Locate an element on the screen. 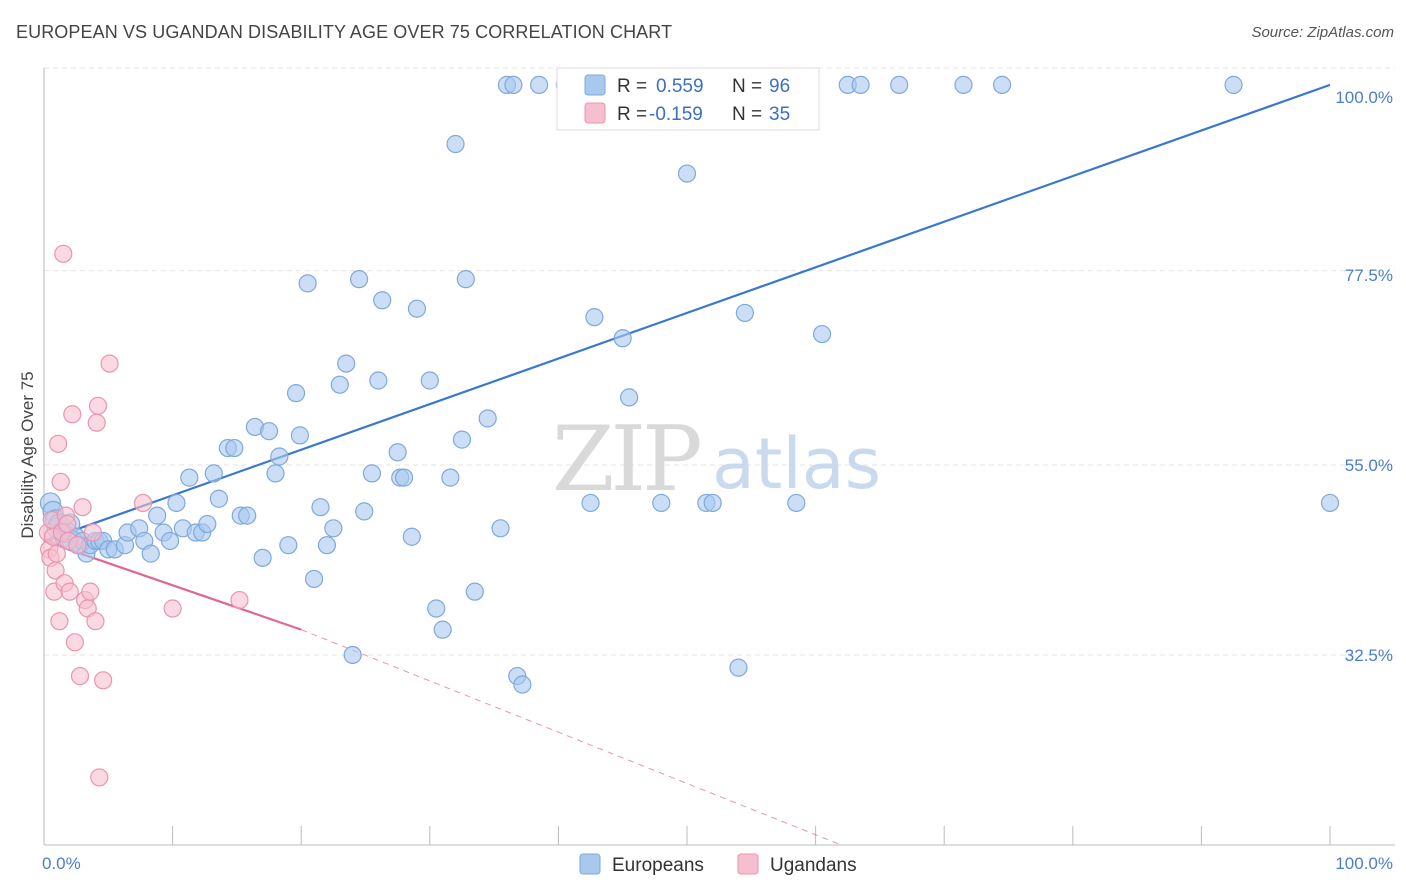  y-tick-label-0: 100.0% is located at coordinates (1364, 97).